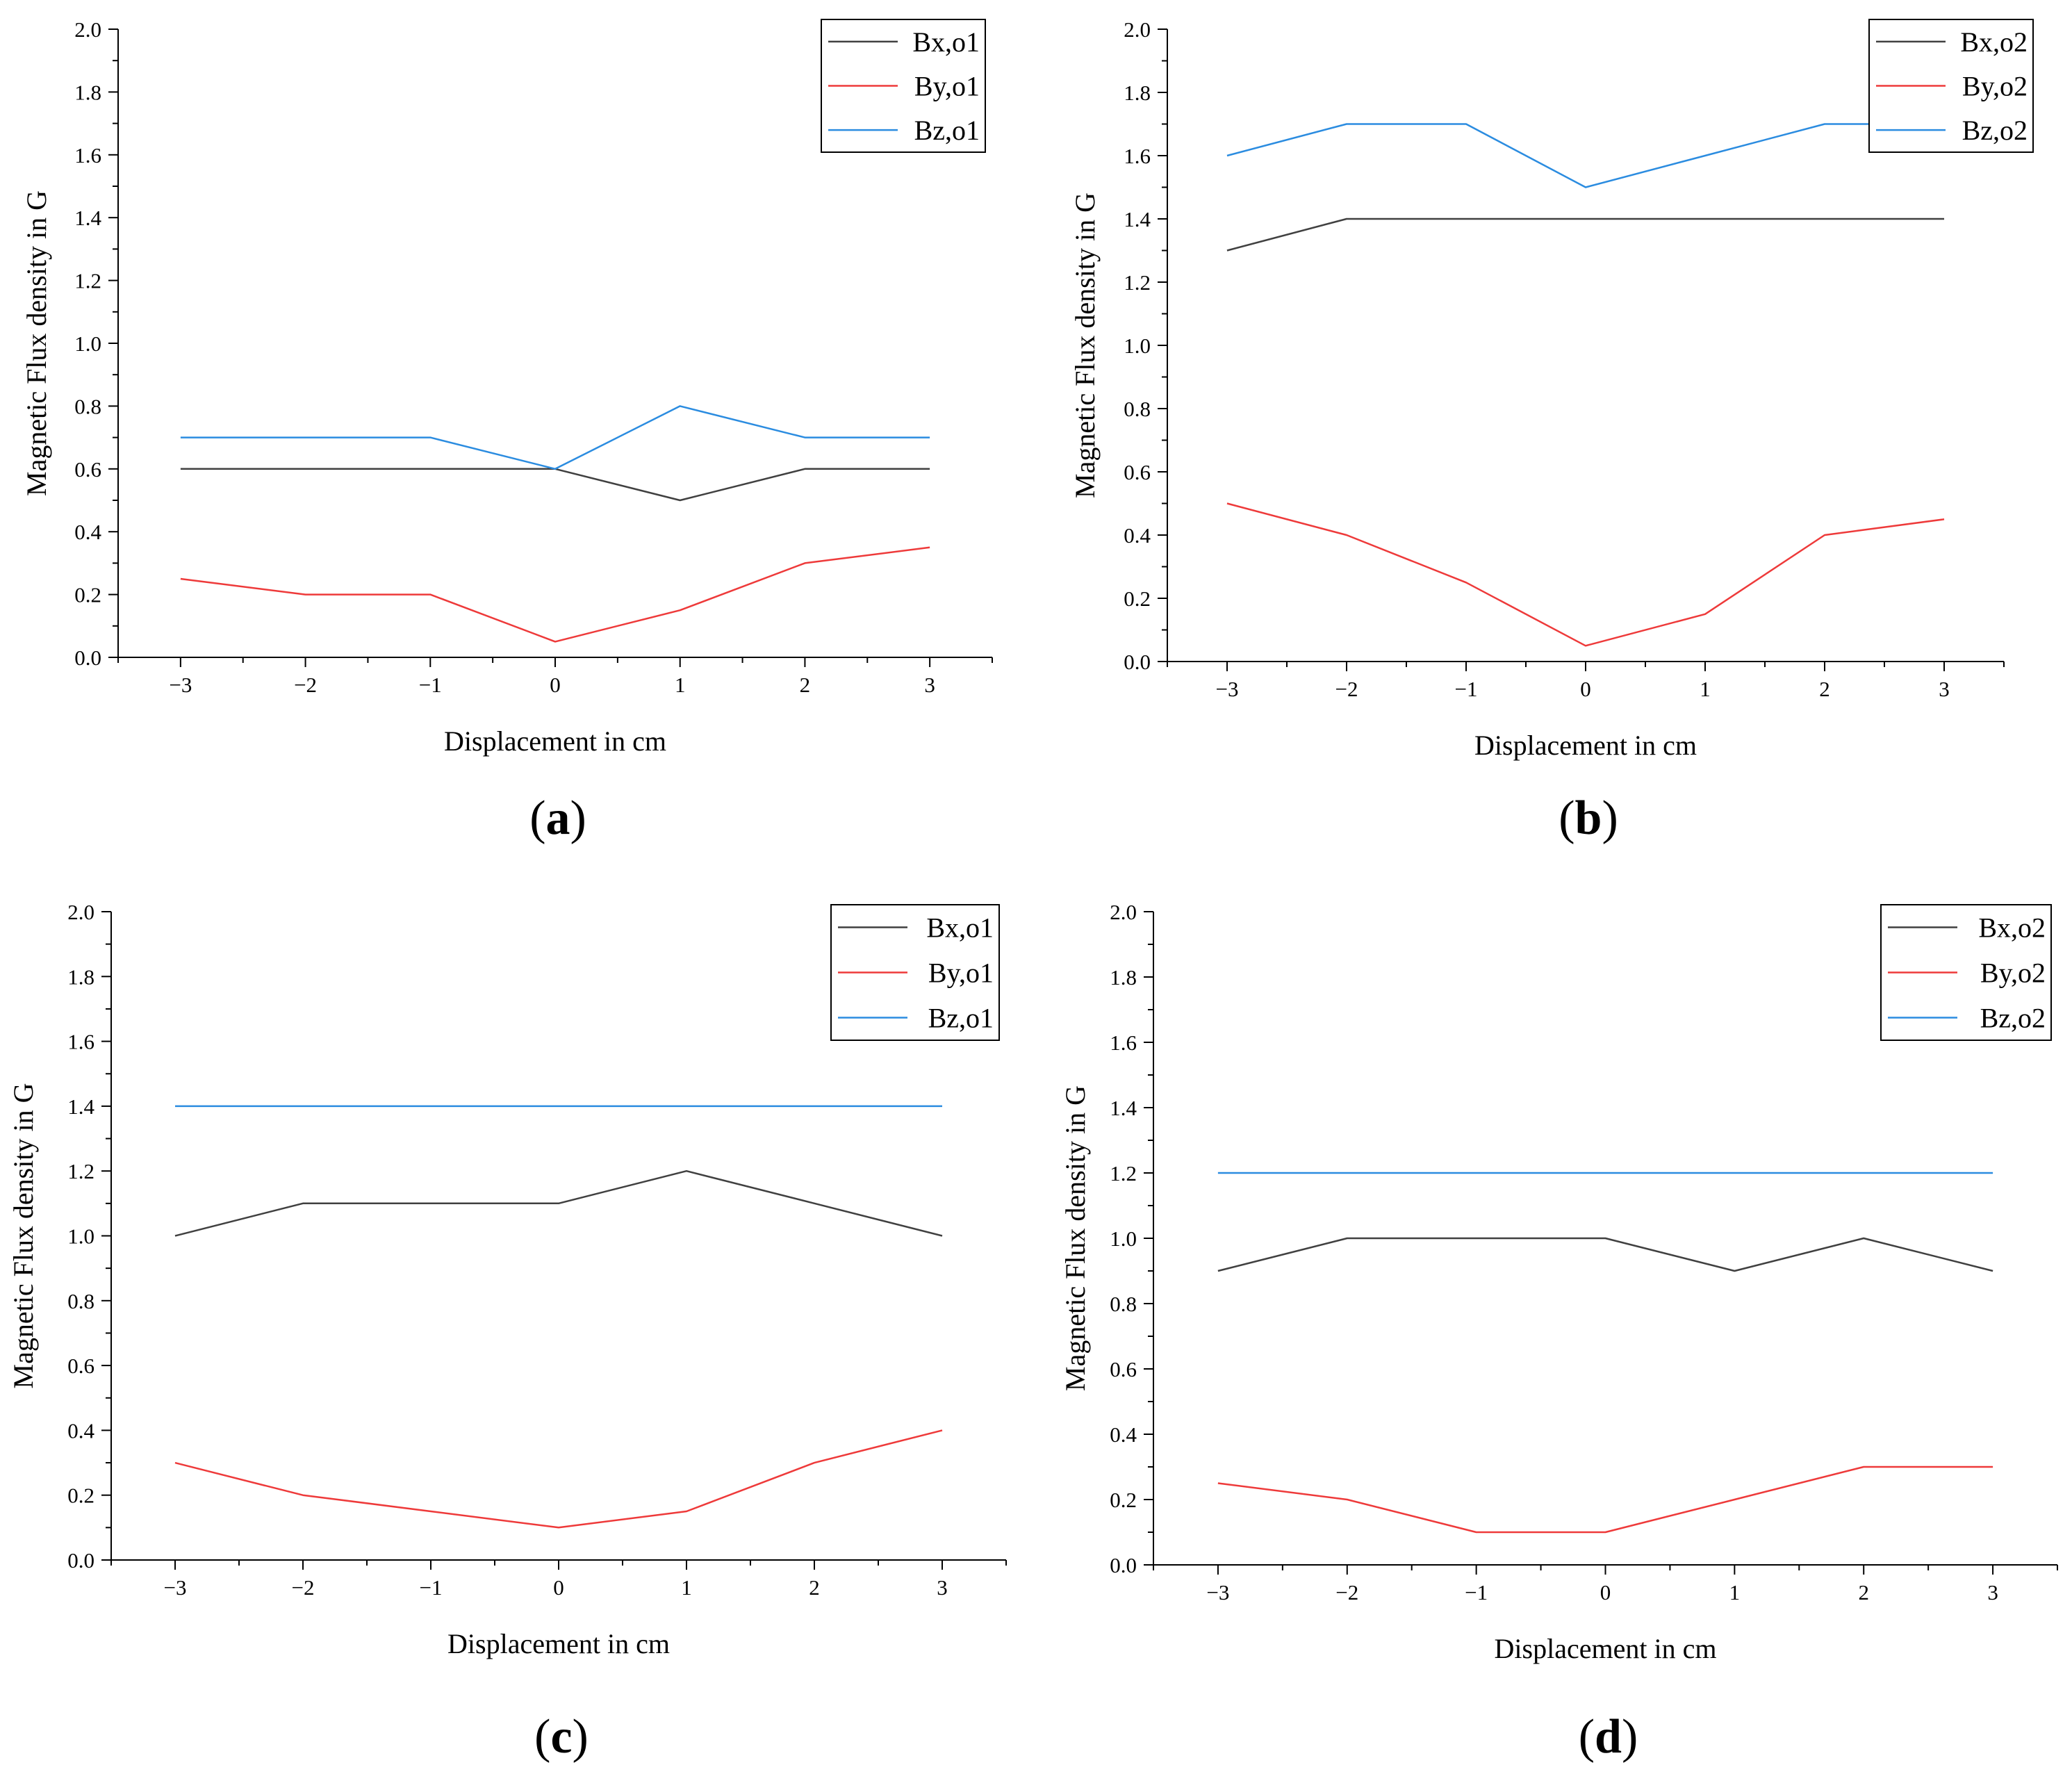 This screenshot has height=1790, width=2072. I want to click on panel-caption: (c), so click(562, 1737).